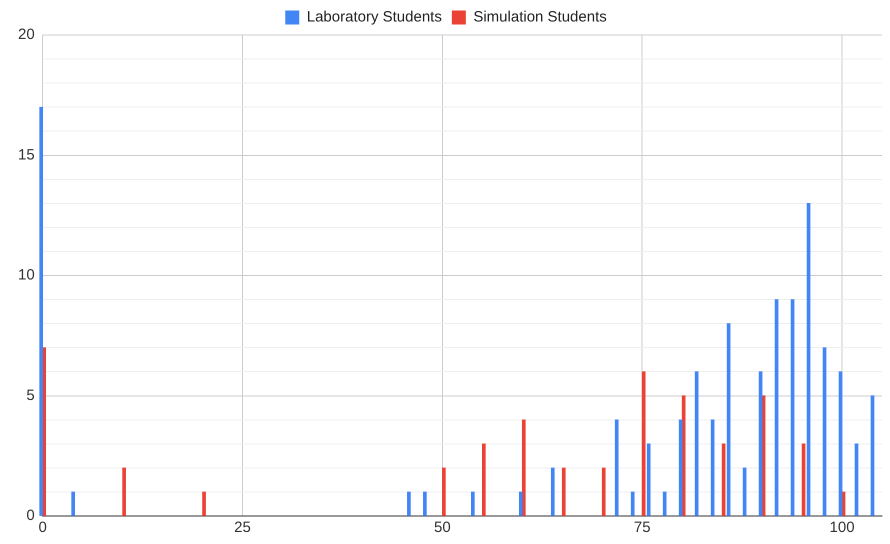 This screenshot has height=544, width=890. Describe the element at coordinates (30, 515) in the screenshot. I see `y-tick-label: 0` at that location.